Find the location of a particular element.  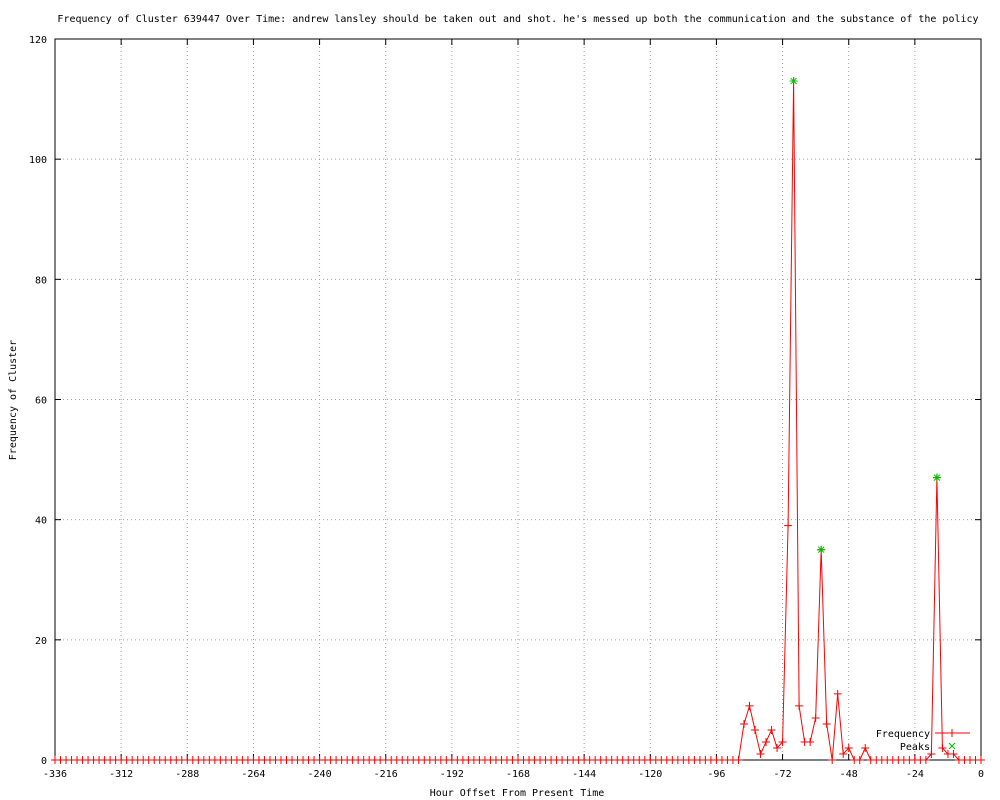

x-tick-label: -72 is located at coordinates (783, 774).